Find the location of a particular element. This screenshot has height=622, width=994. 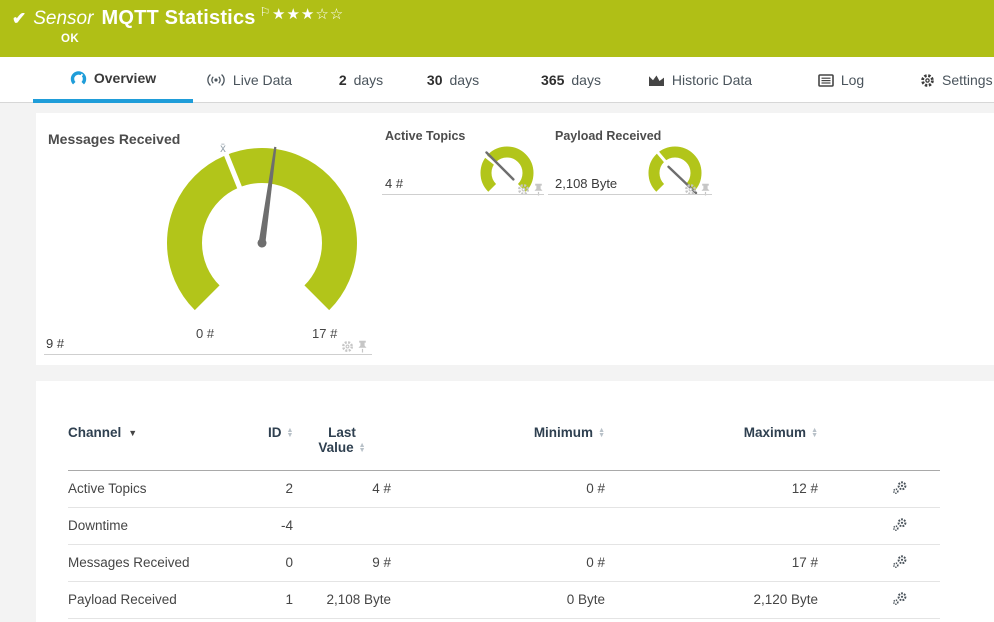

main-gauge-title: Messages Received is located at coordinates (114, 139).